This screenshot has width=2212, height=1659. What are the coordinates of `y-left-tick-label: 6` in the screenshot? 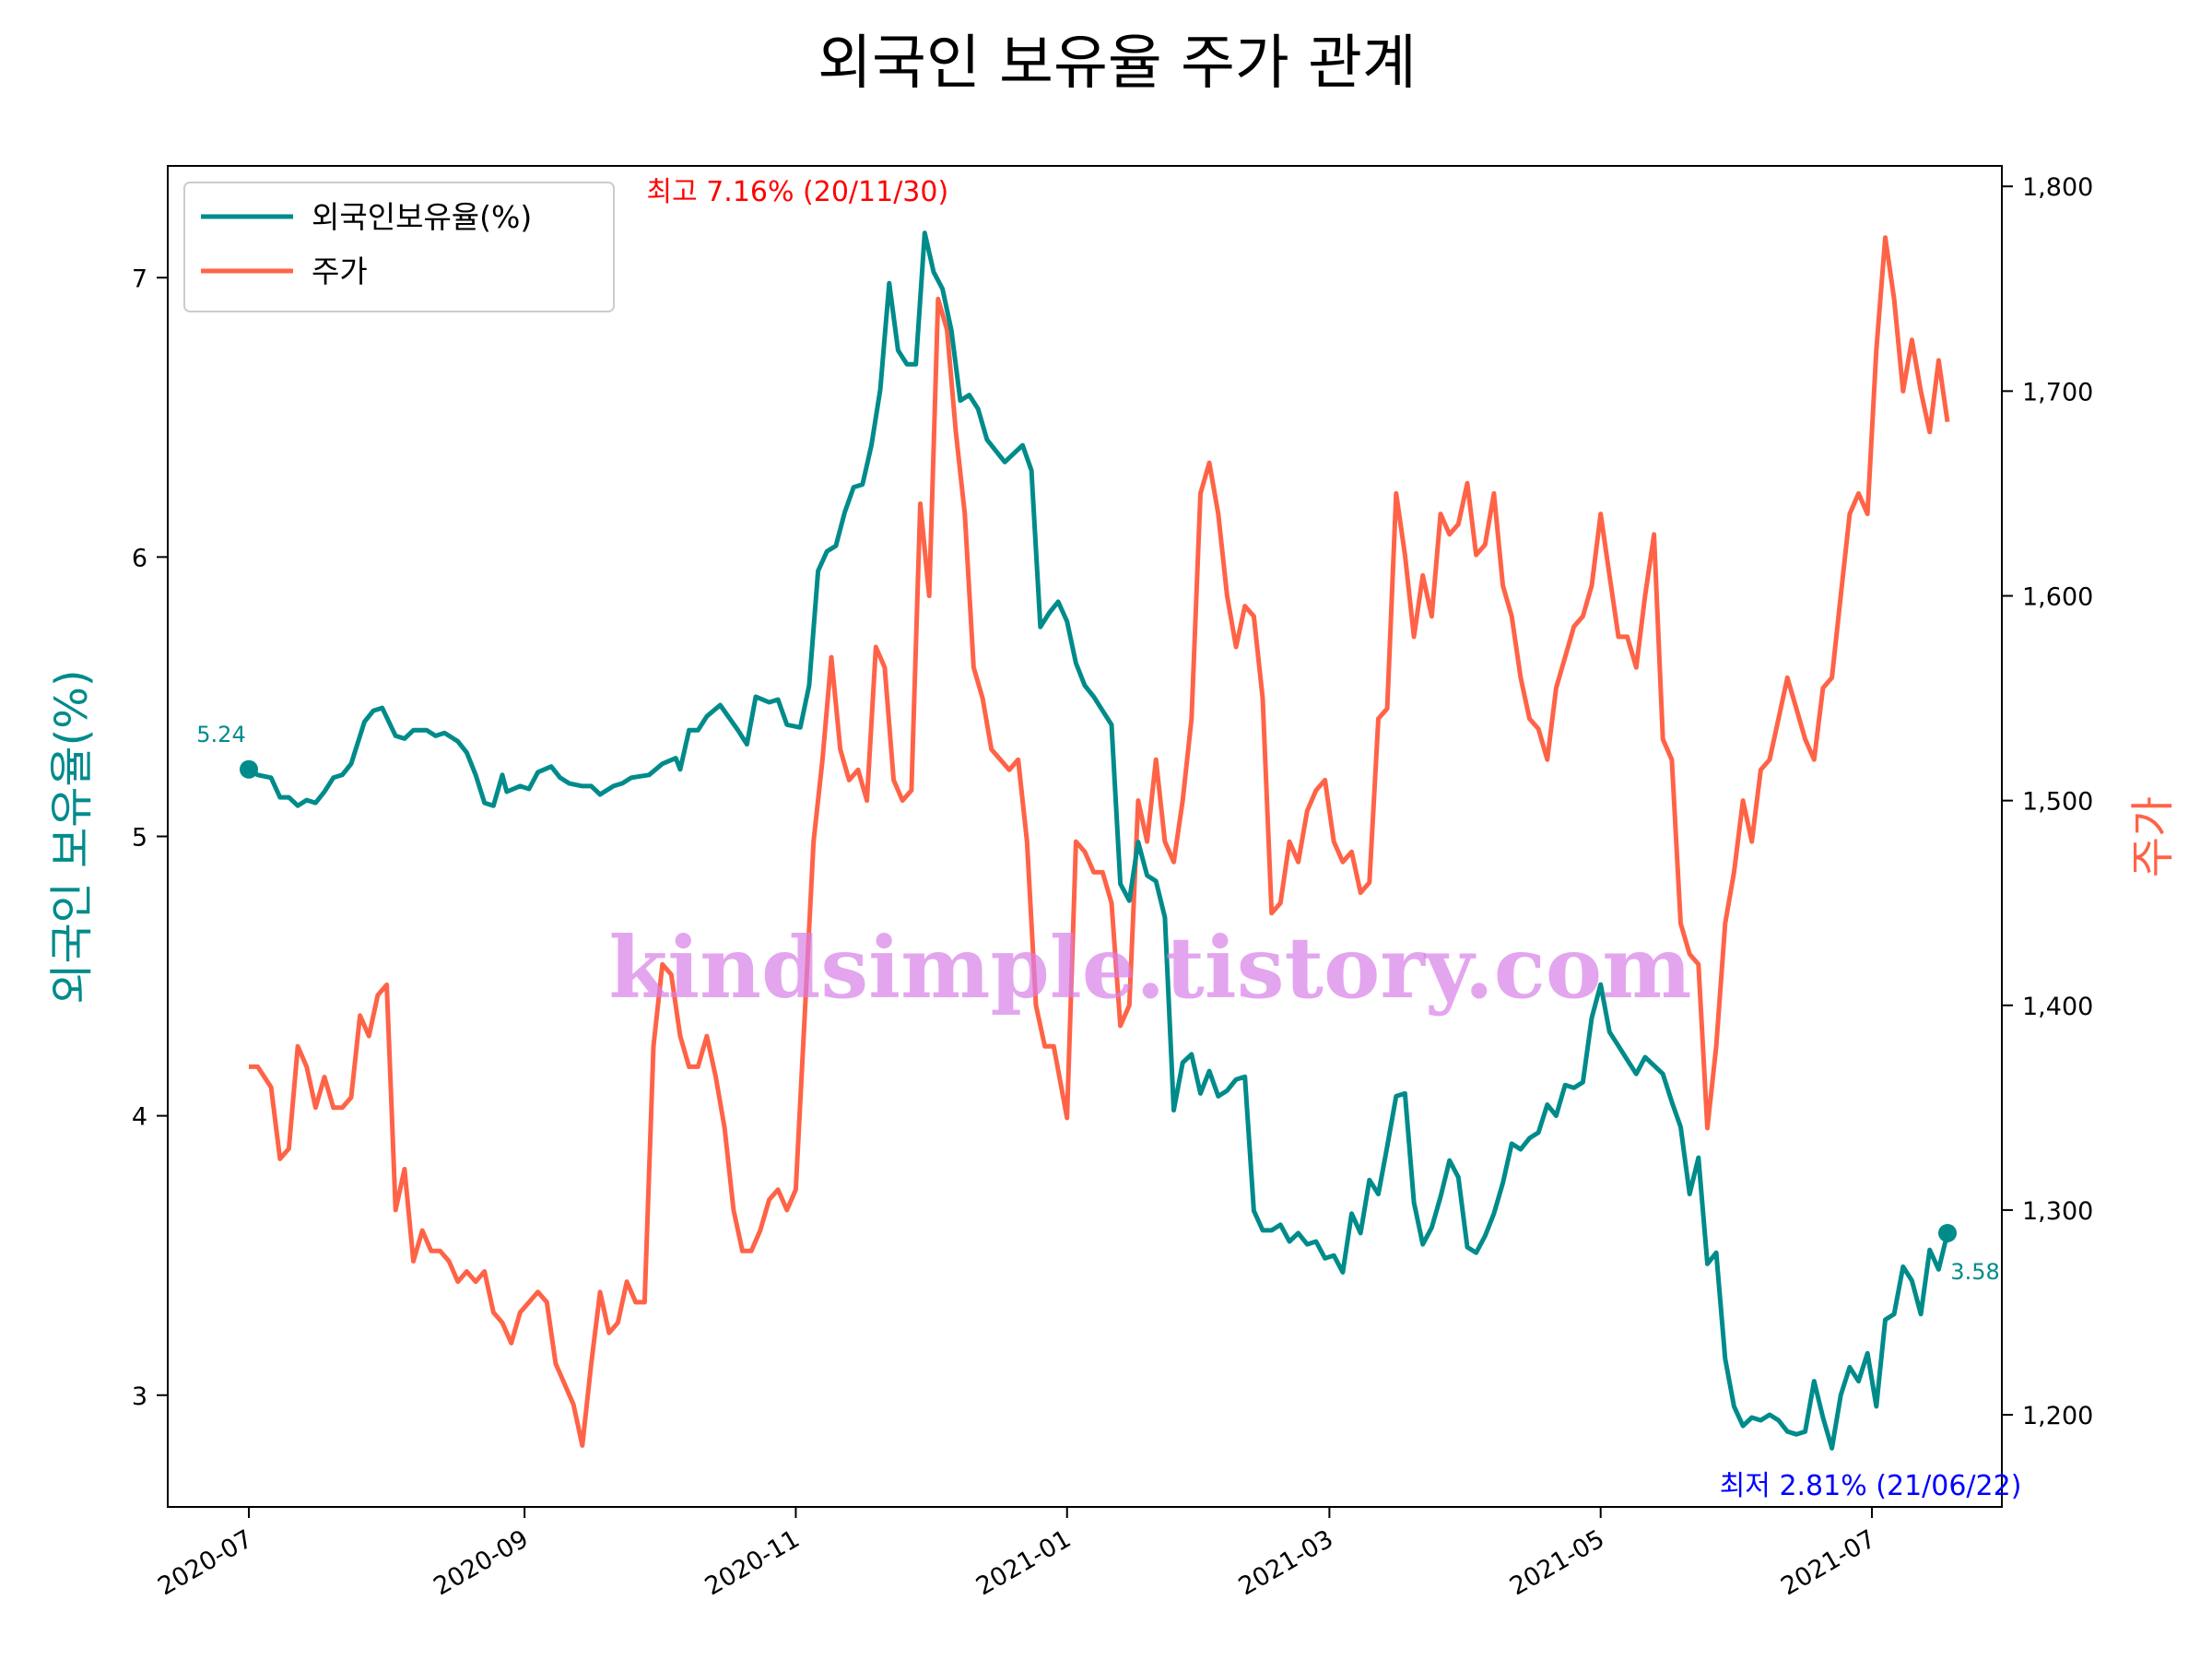 It's located at (139, 558).